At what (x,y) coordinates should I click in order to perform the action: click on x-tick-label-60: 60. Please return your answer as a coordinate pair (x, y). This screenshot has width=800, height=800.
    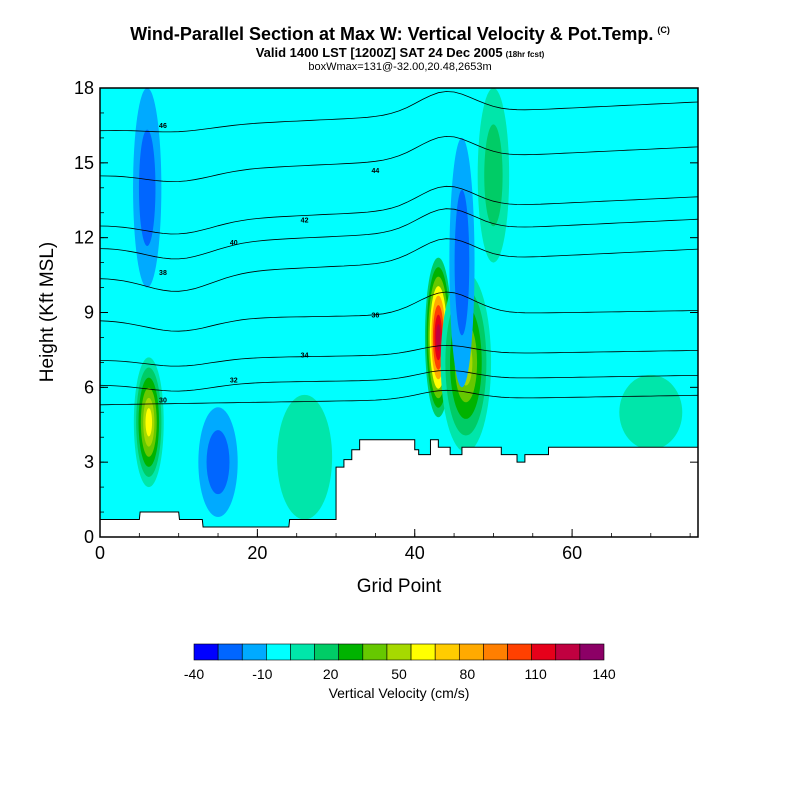
    Looking at the image, I should click on (572, 553).